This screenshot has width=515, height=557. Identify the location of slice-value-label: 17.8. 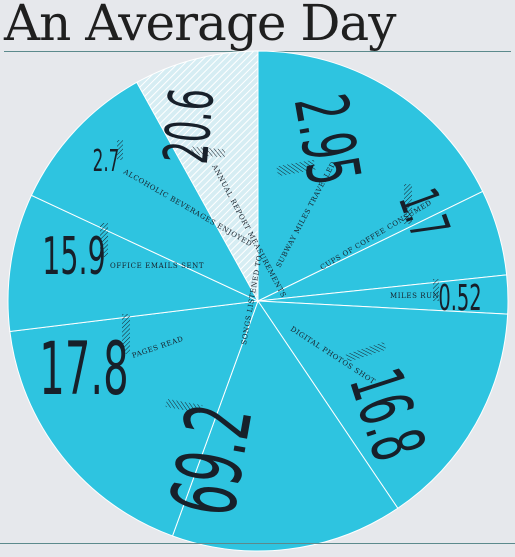
(83, 370).